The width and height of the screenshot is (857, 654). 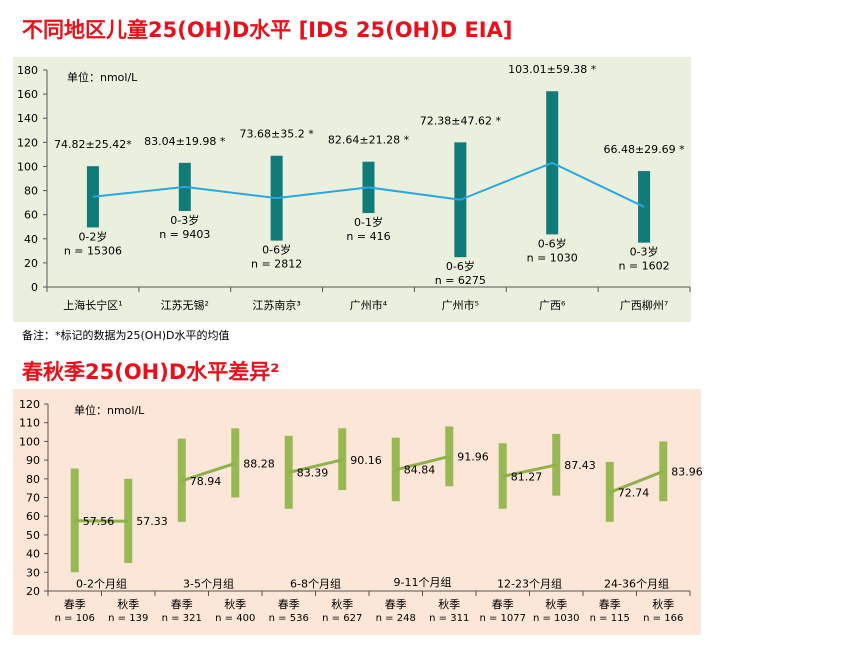 What do you see at coordinates (396, 618) in the screenshot?
I see `chart2-n-label: n = 248` at bounding box center [396, 618].